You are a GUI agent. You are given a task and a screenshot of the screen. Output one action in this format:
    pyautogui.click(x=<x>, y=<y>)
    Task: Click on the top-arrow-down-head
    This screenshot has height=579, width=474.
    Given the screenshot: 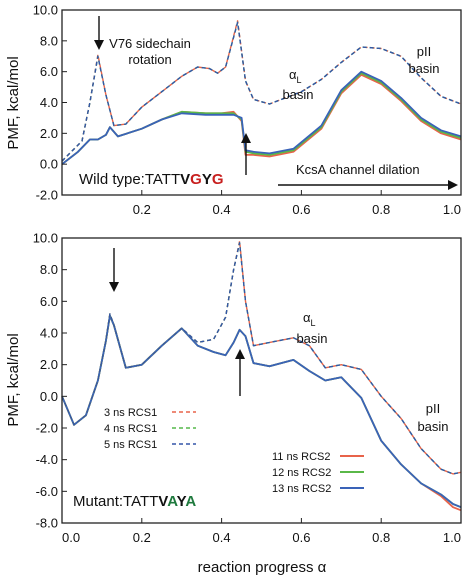 What is the action you would take?
    pyautogui.click(x=99, y=45)
    